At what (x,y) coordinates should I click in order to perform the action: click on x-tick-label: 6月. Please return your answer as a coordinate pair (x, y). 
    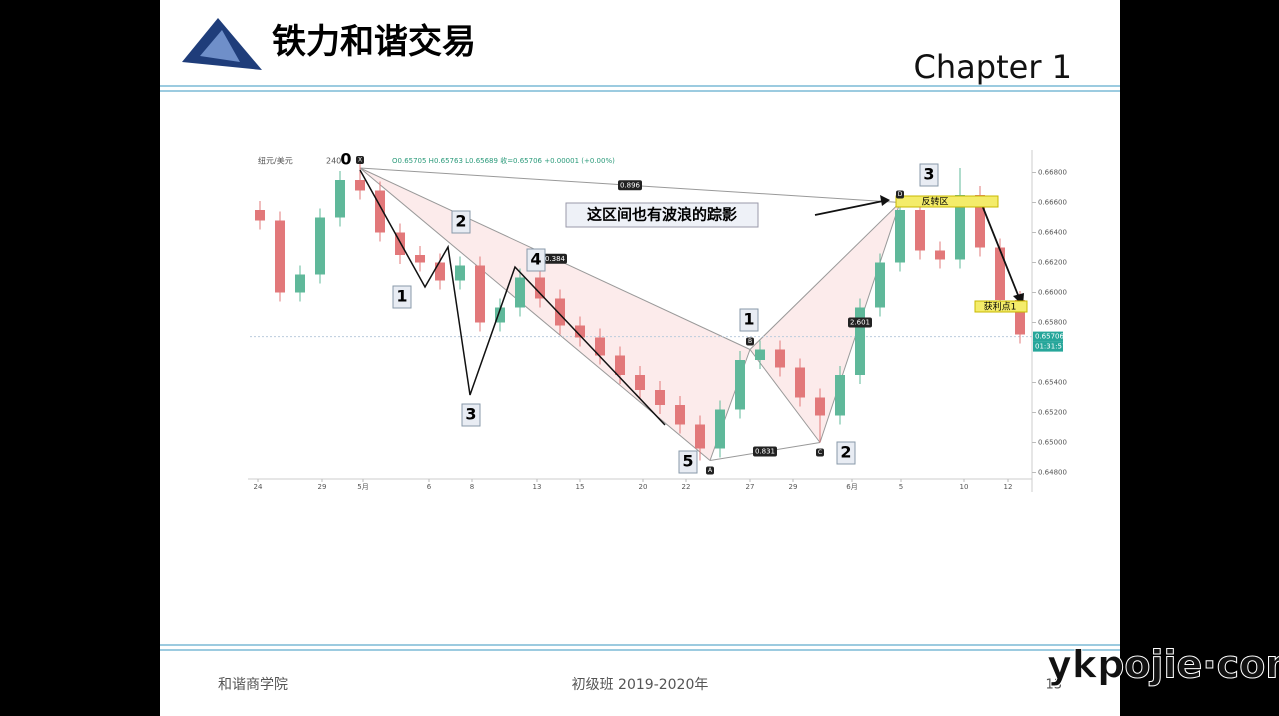
    Looking at the image, I should click on (851, 487).